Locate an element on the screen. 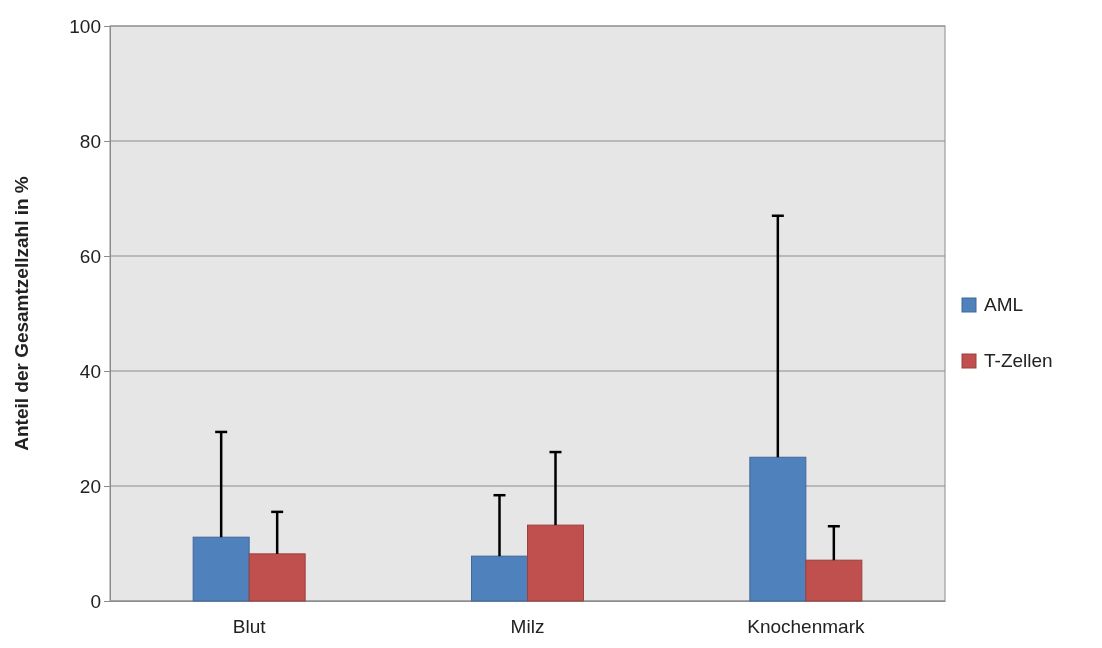 The image size is (1102, 648). x-tick-label: Blut is located at coordinates (249, 626).